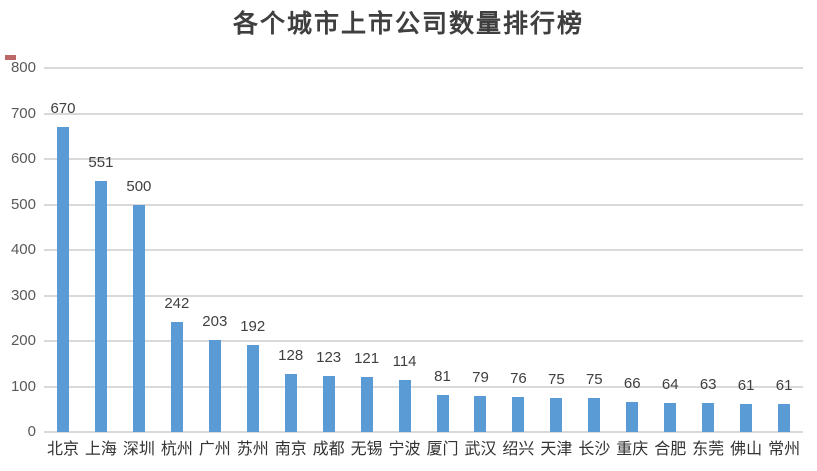  Describe the element at coordinates (784, 418) in the screenshot. I see `bar-常州` at that location.